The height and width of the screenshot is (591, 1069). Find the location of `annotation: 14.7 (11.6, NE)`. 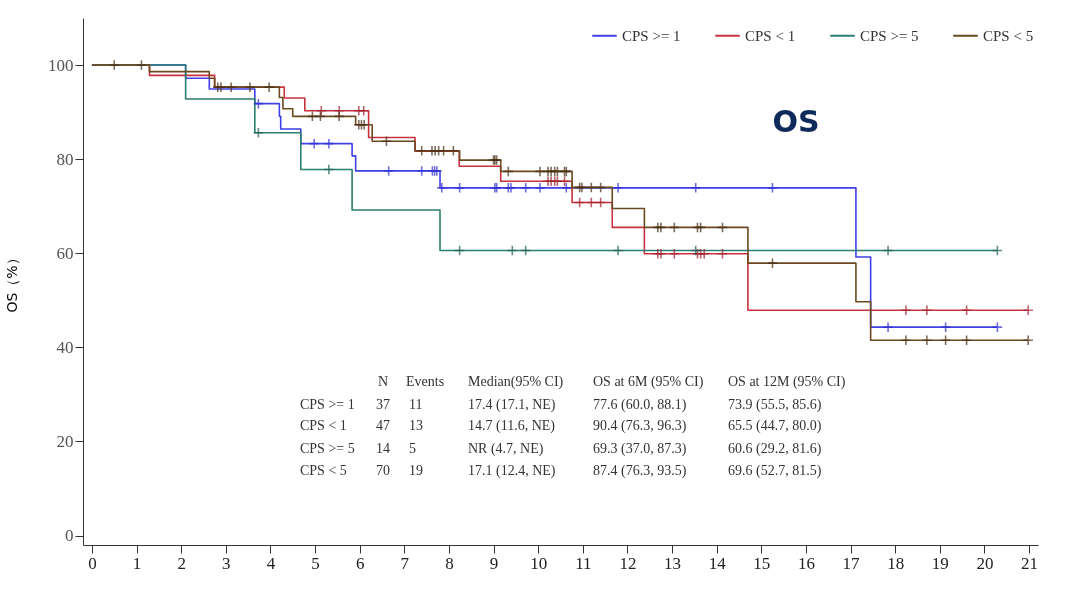

annotation: 14.7 (11.6, NE) is located at coordinates (512, 426).